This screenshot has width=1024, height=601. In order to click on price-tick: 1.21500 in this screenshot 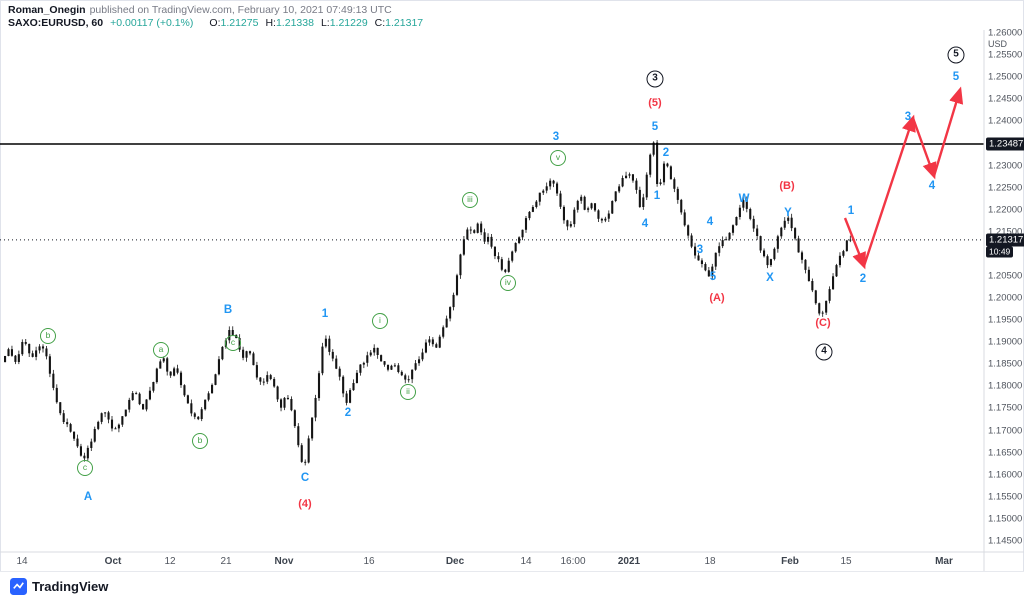, I will do `click(1005, 232)`.